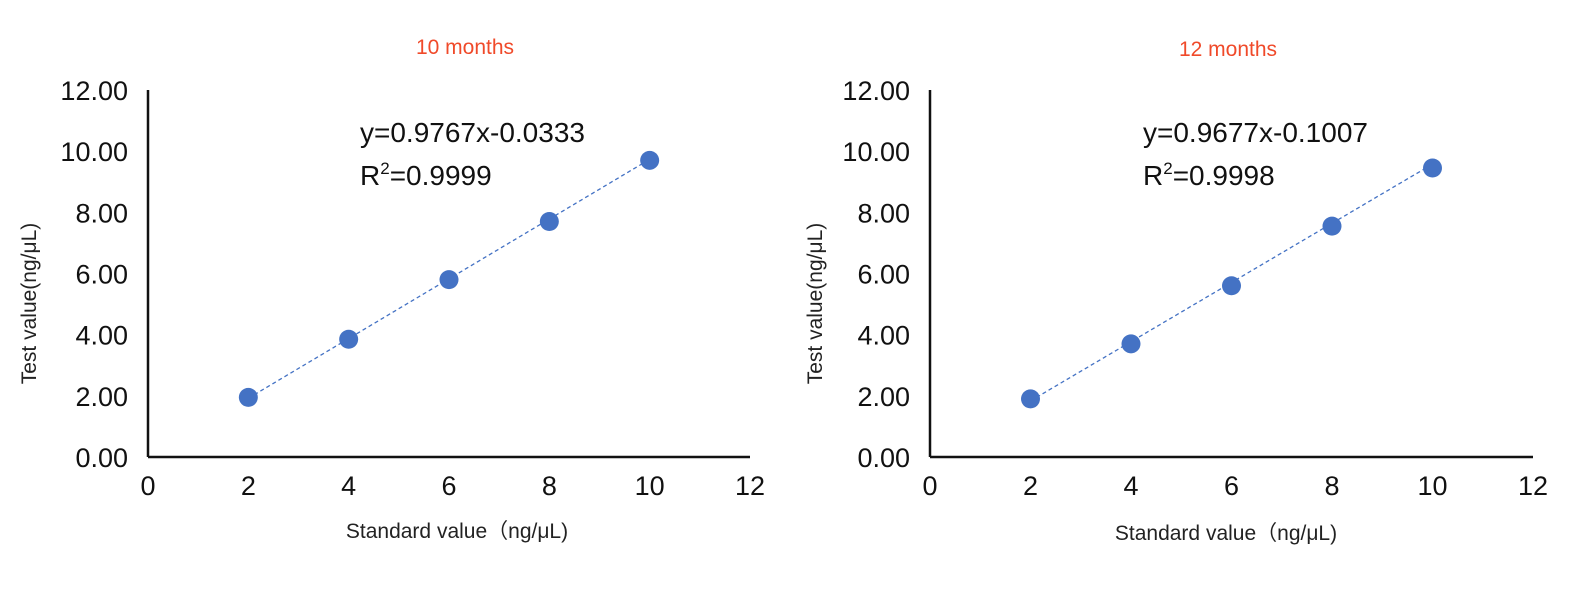 The width and height of the screenshot is (1596, 590). I want to click on r-squared-label: R2=0.9999, so click(426, 175).